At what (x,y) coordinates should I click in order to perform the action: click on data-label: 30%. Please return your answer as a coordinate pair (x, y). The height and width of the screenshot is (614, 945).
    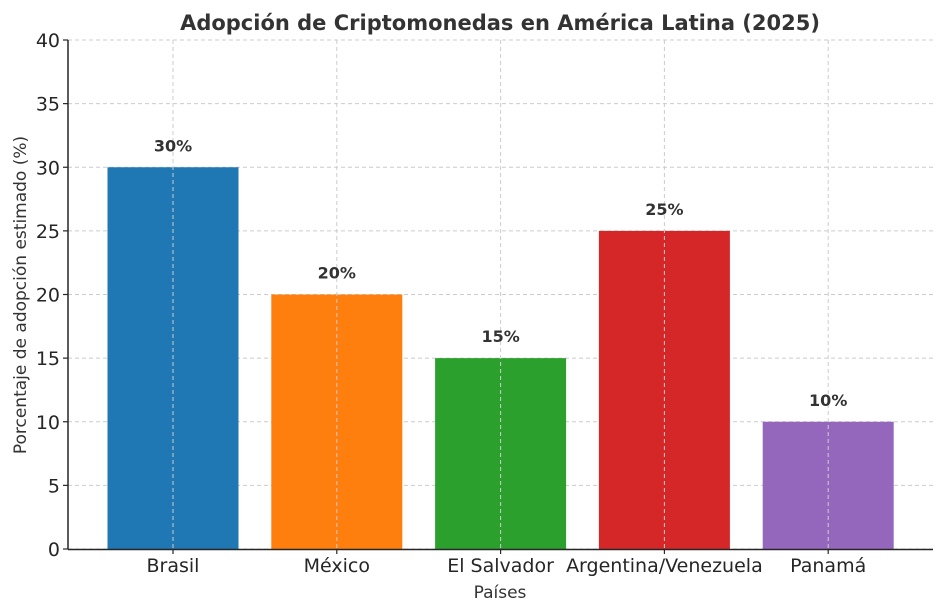
    Looking at the image, I should click on (173, 145).